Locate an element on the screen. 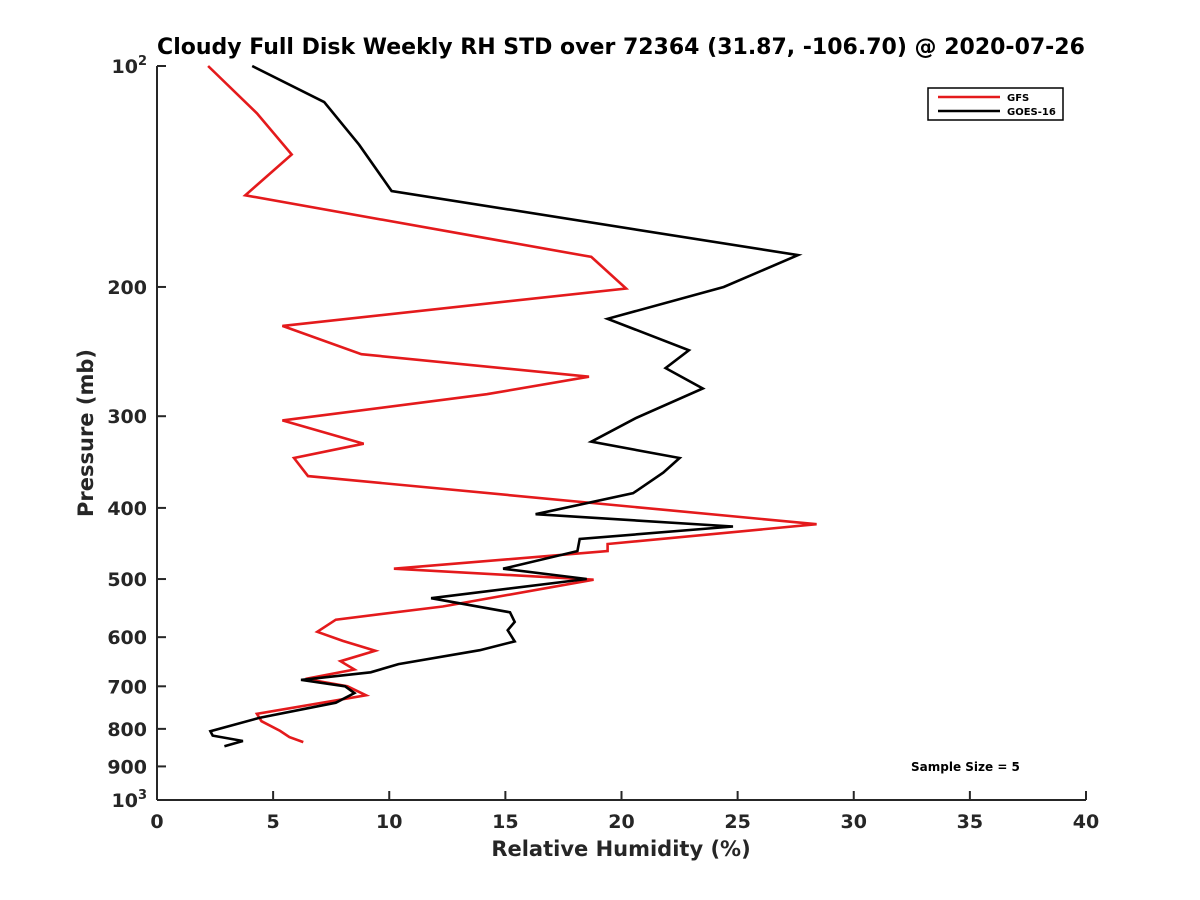  legend-box is located at coordinates (995, 104).